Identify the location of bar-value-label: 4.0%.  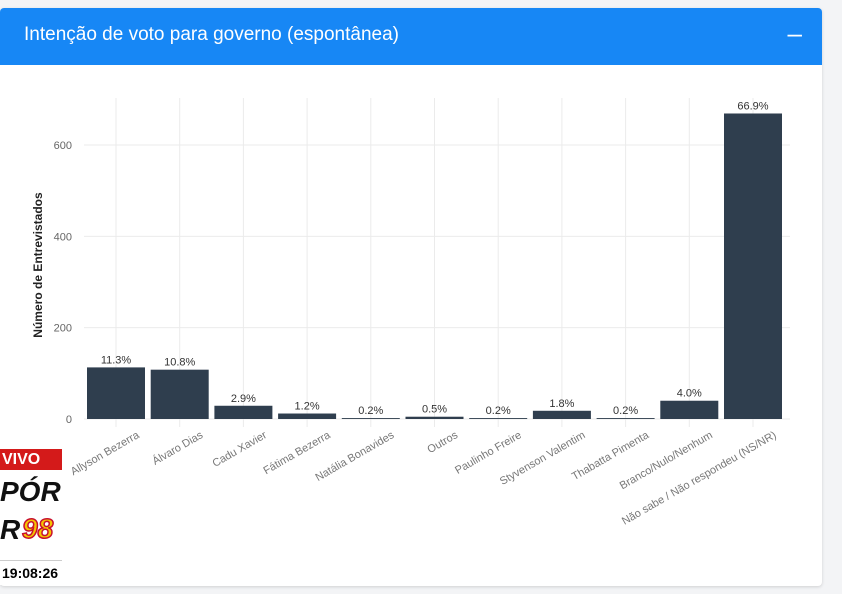
(689, 394).